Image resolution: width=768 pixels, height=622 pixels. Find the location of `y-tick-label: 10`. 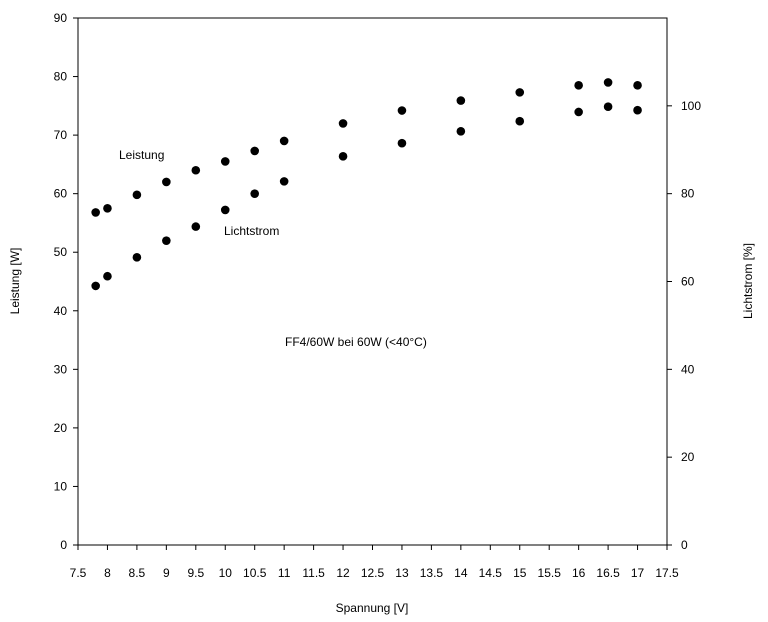

y-tick-label: 10 is located at coordinates (61, 486).